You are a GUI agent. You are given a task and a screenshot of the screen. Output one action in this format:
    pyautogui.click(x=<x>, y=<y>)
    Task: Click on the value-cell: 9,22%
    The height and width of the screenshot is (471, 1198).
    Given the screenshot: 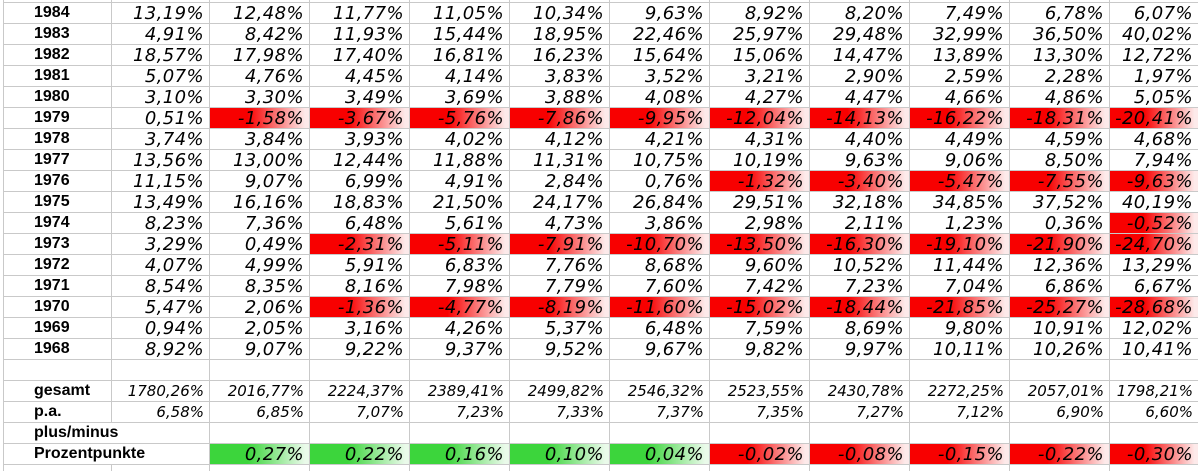 What is the action you would take?
    pyautogui.click(x=360, y=349)
    